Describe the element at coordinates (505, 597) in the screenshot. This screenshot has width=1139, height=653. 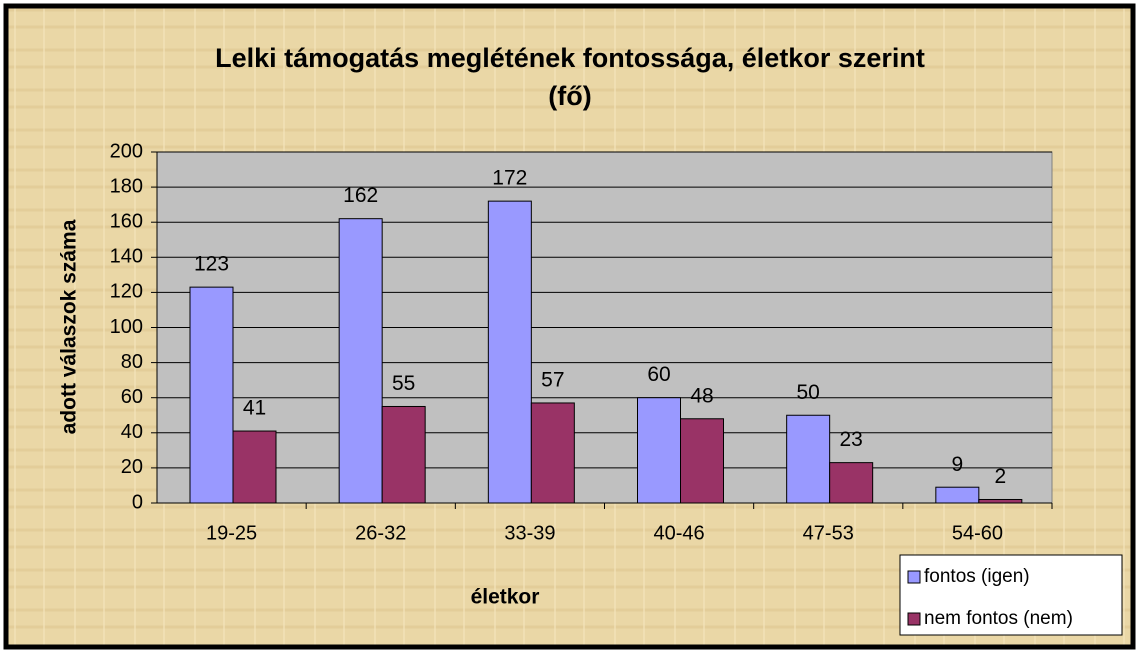
I see `x-axis-label: életkor` at that location.